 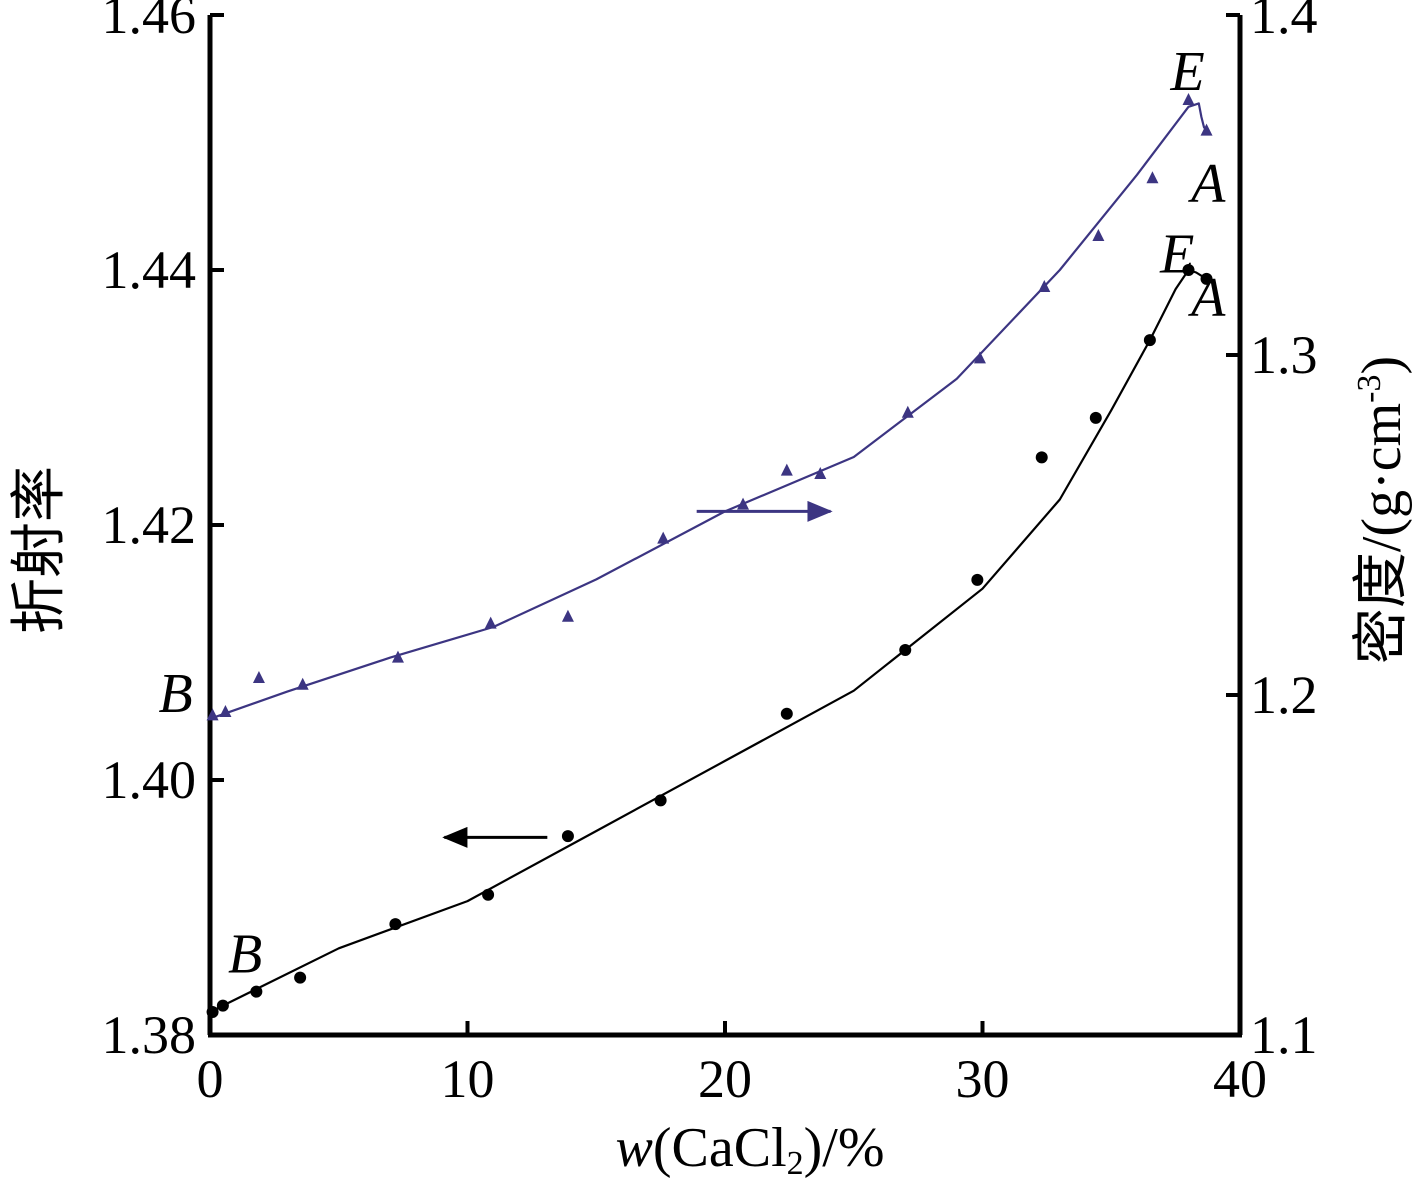 What do you see at coordinates (40, 550) in the screenshot?
I see `left-y-axis-title: 折射率` at bounding box center [40, 550].